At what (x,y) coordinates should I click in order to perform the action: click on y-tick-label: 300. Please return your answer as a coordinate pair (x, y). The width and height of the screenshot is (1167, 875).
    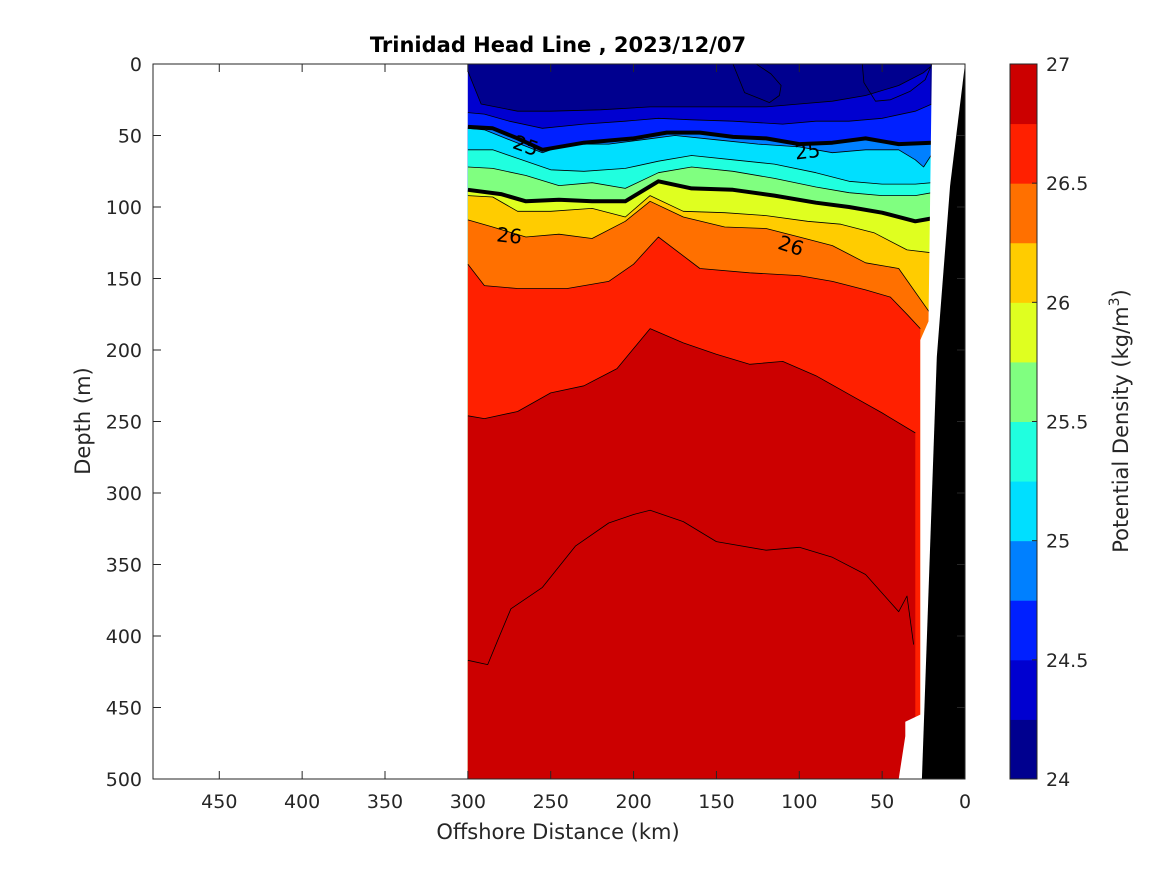
    Looking at the image, I should click on (124, 494).